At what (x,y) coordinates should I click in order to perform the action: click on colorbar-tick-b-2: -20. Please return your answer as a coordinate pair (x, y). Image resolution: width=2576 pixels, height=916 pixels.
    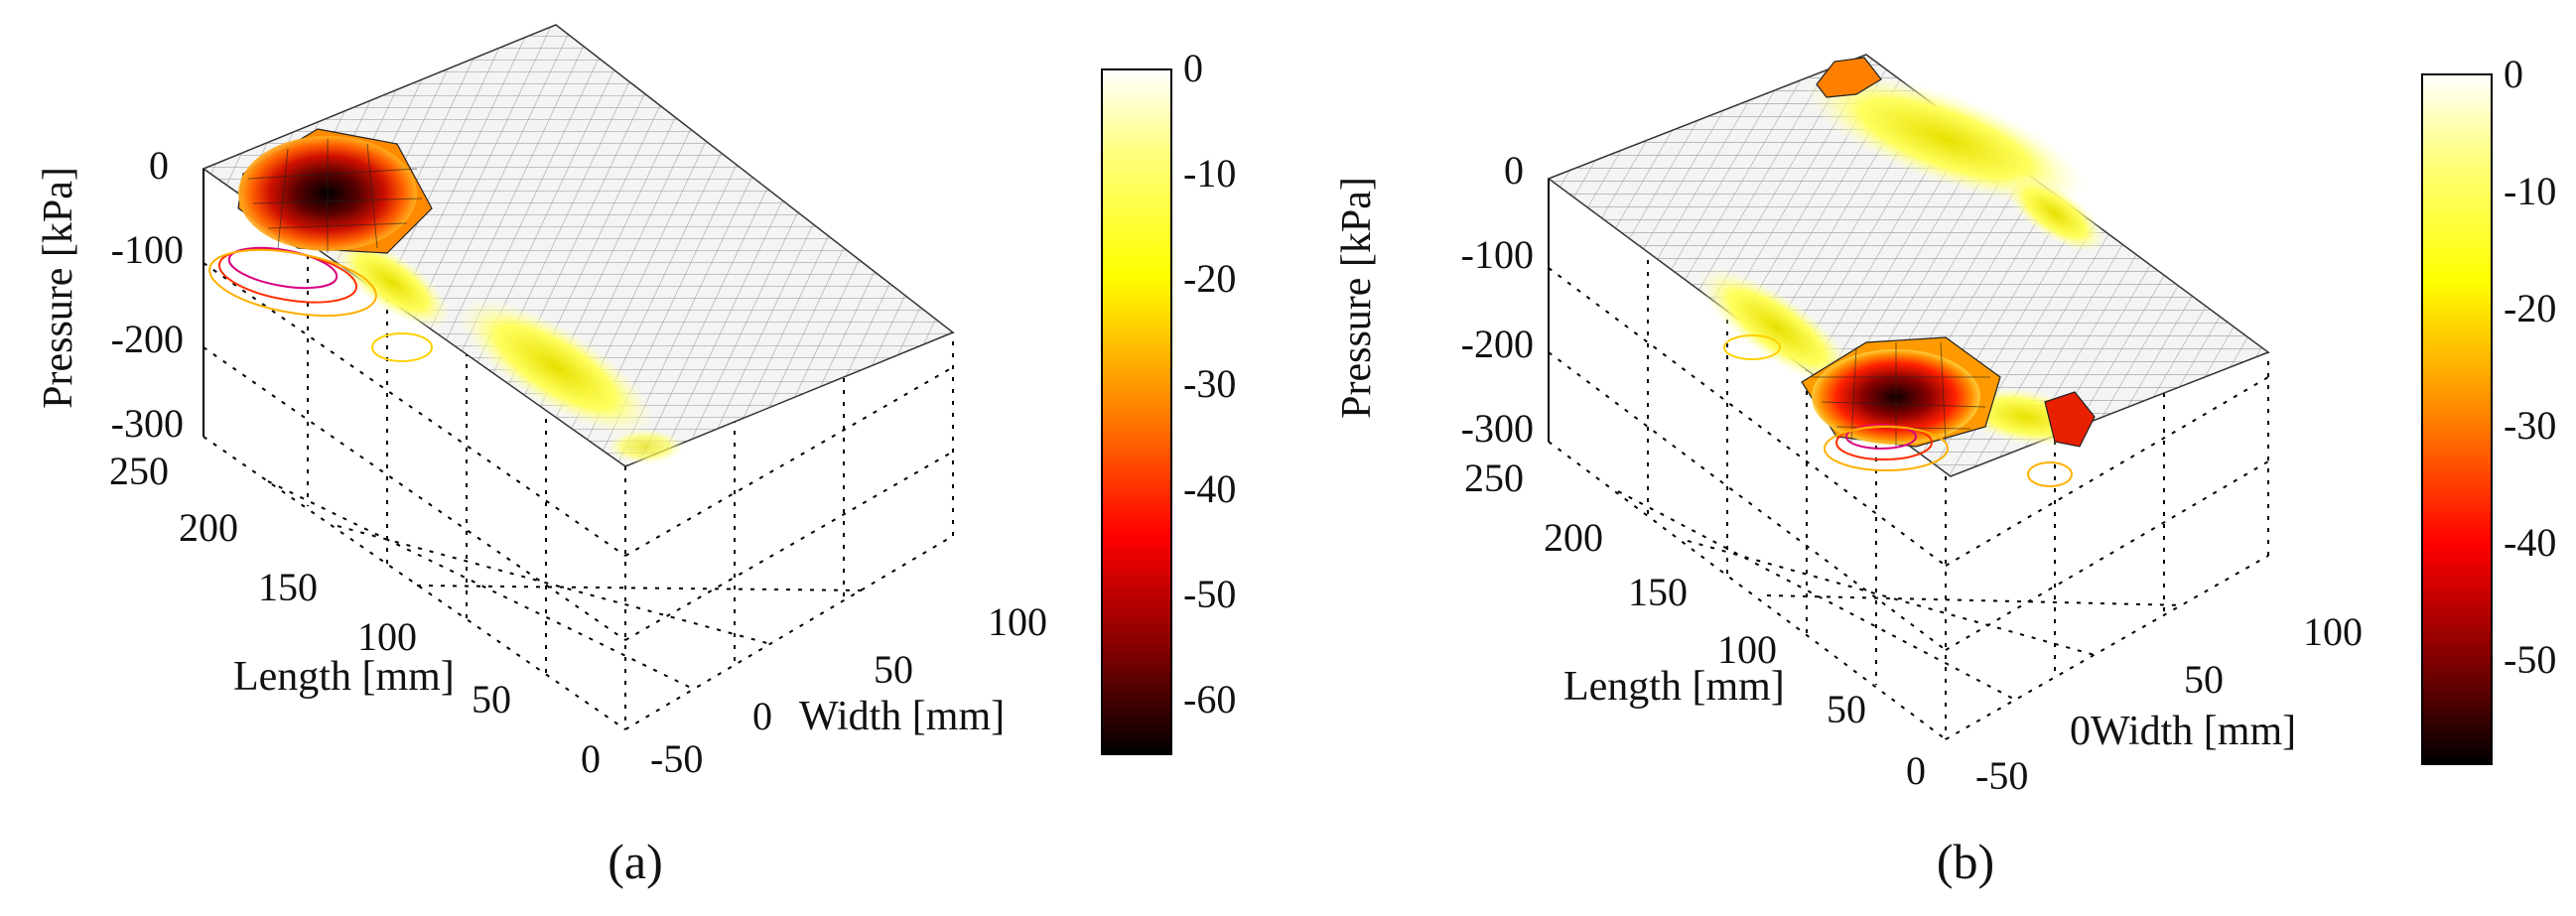
    Looking at the image, I should click on (2530, 308).